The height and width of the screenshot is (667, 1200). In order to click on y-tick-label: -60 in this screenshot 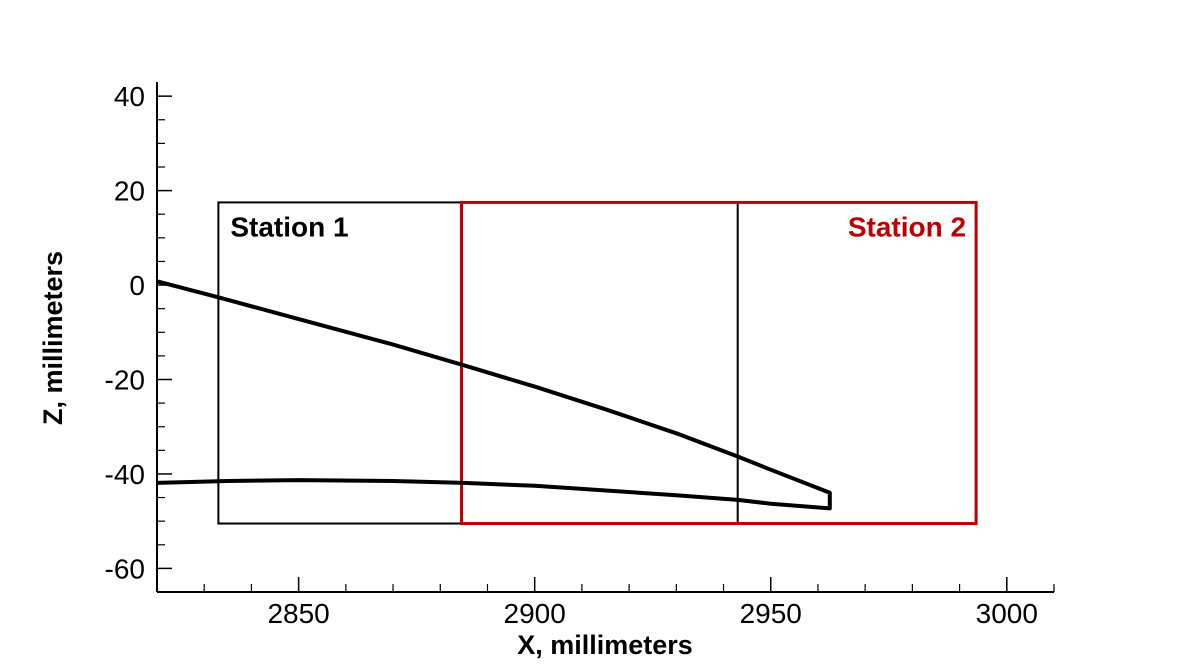, I will do `click(125, 568)`.